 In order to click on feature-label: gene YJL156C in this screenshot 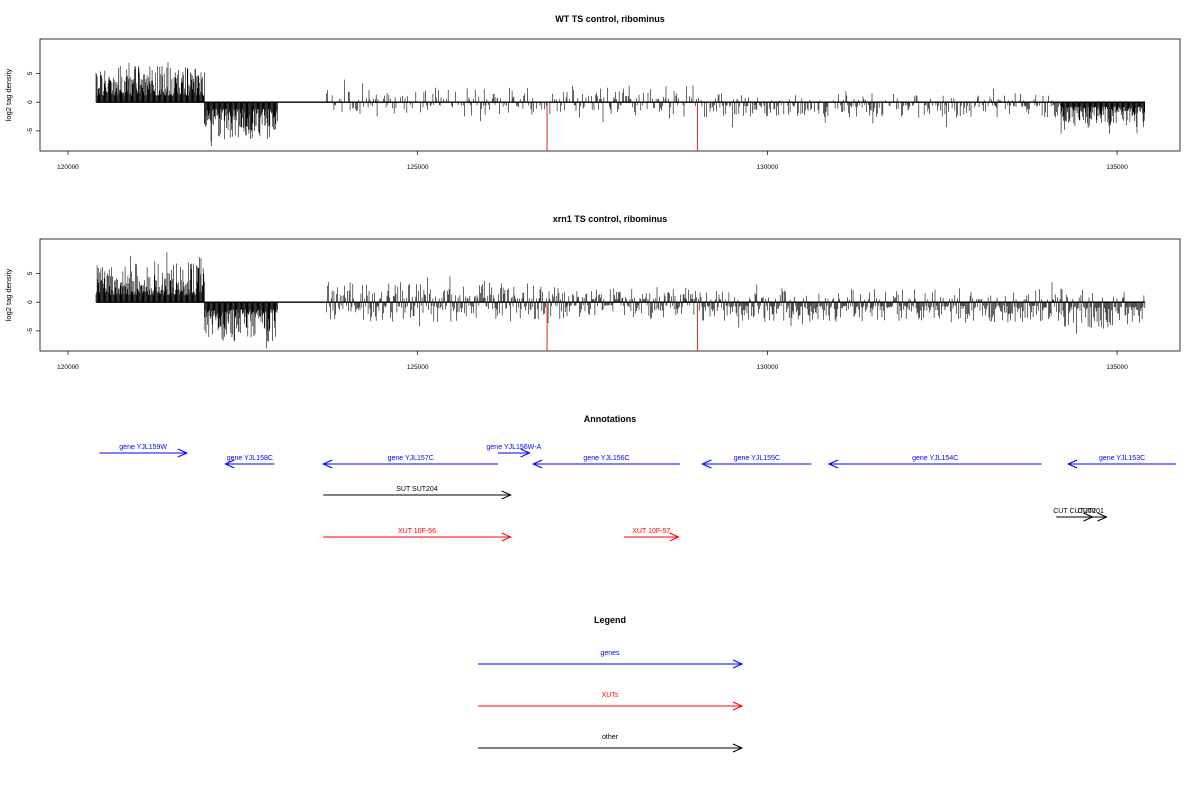, I will do `click(606, 458)`.